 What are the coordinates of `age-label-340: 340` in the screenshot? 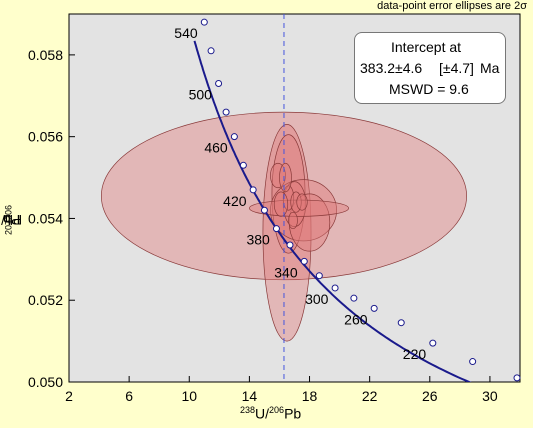 It's located at (286, 272).